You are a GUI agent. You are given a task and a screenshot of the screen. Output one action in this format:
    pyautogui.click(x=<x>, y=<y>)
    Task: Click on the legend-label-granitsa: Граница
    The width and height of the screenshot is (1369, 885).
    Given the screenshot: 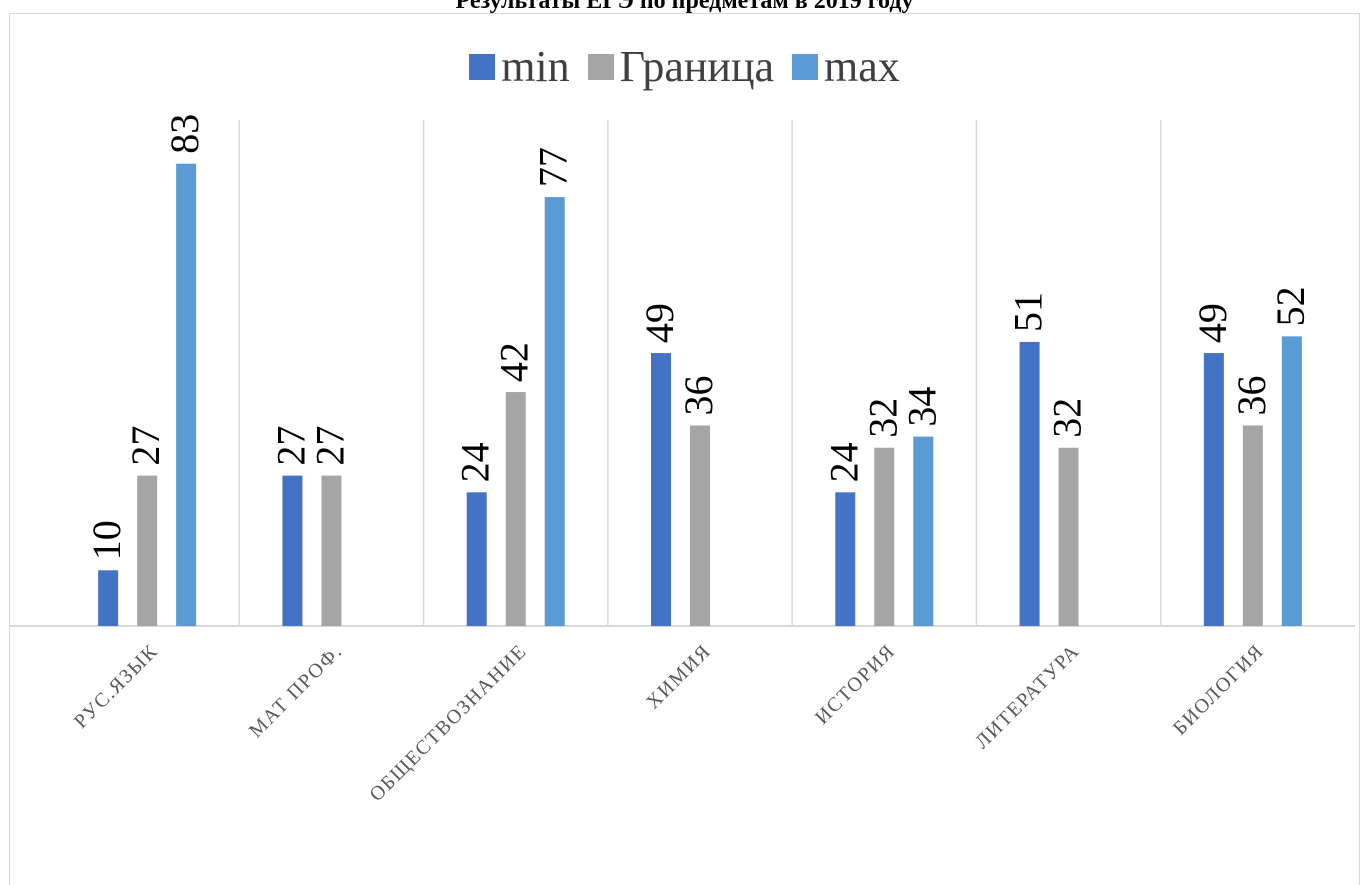 What is the action you would take?
    pyautogui.click(x=697, y=66)
    